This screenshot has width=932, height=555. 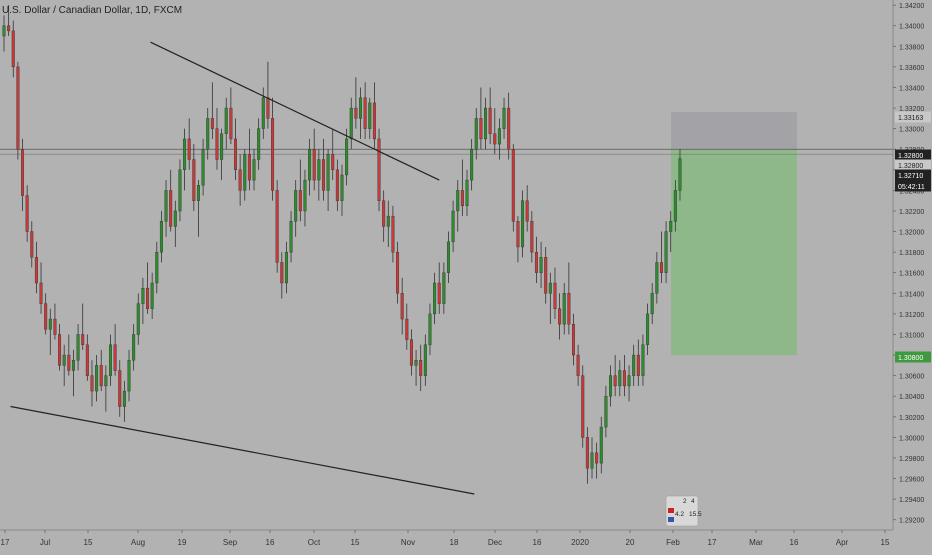 What do you see at coordinates (911, 315) in the screenshot?
I see `y-tick-label: 1.31200` at bounding box center [911, 315].